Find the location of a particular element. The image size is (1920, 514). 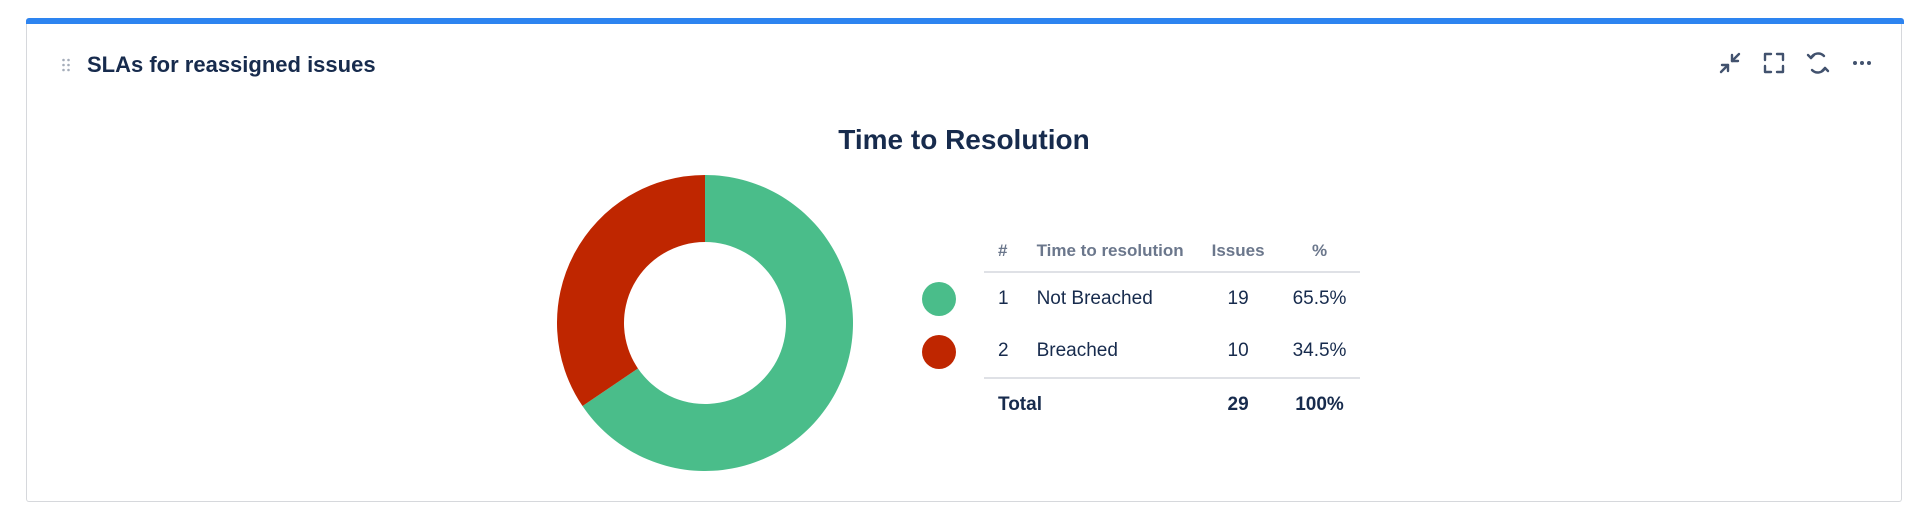

legend-swatch-breached is located at coordinates (939, 351).